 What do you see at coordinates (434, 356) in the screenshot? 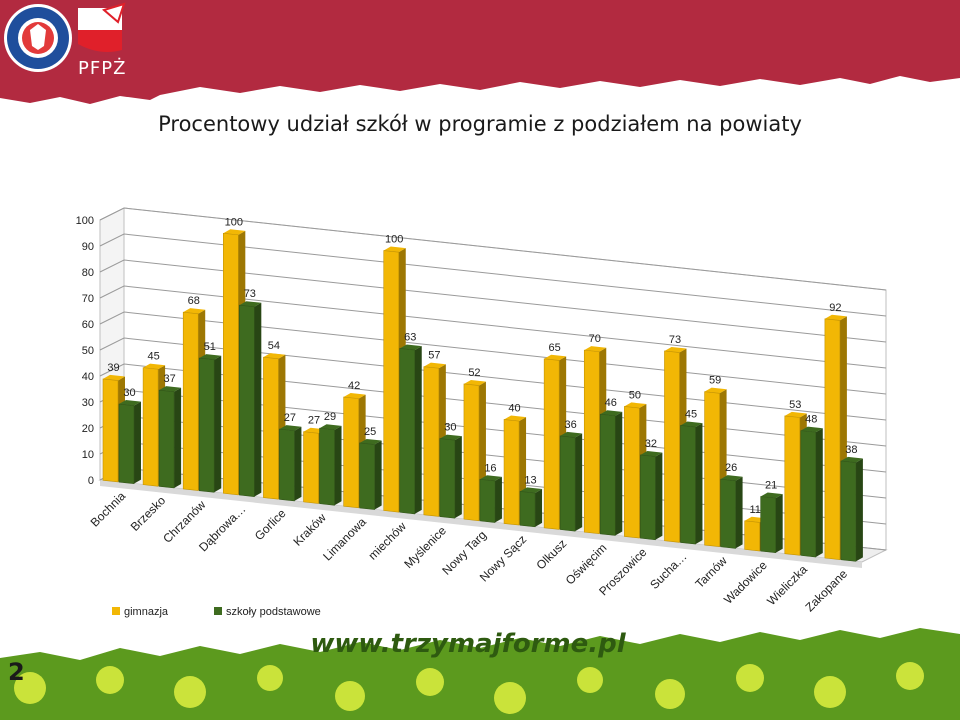
I see `data-label: 57` at bounding box center [434, 356].